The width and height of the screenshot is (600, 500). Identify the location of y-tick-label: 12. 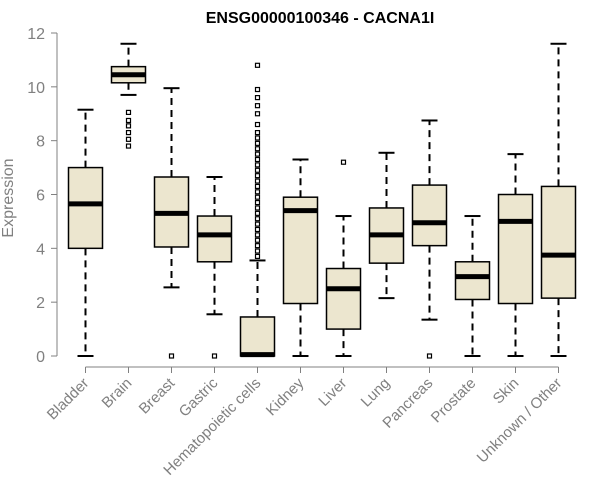
(36, 34).